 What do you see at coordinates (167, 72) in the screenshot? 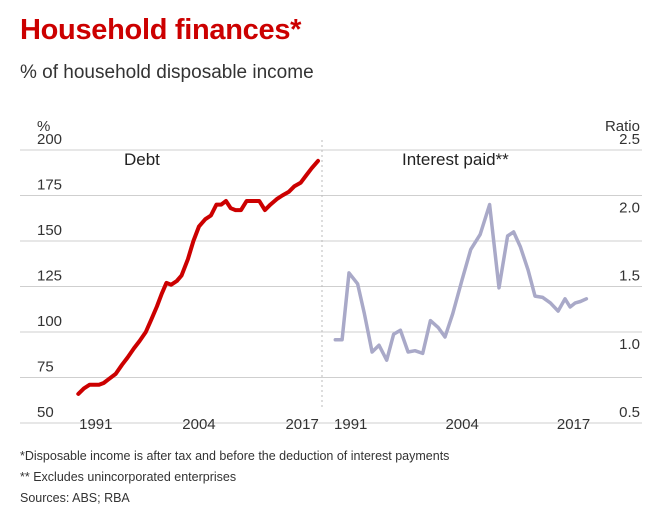
I see `chart-subtitle: % of household disposable income` at bounding box center [167, 72].